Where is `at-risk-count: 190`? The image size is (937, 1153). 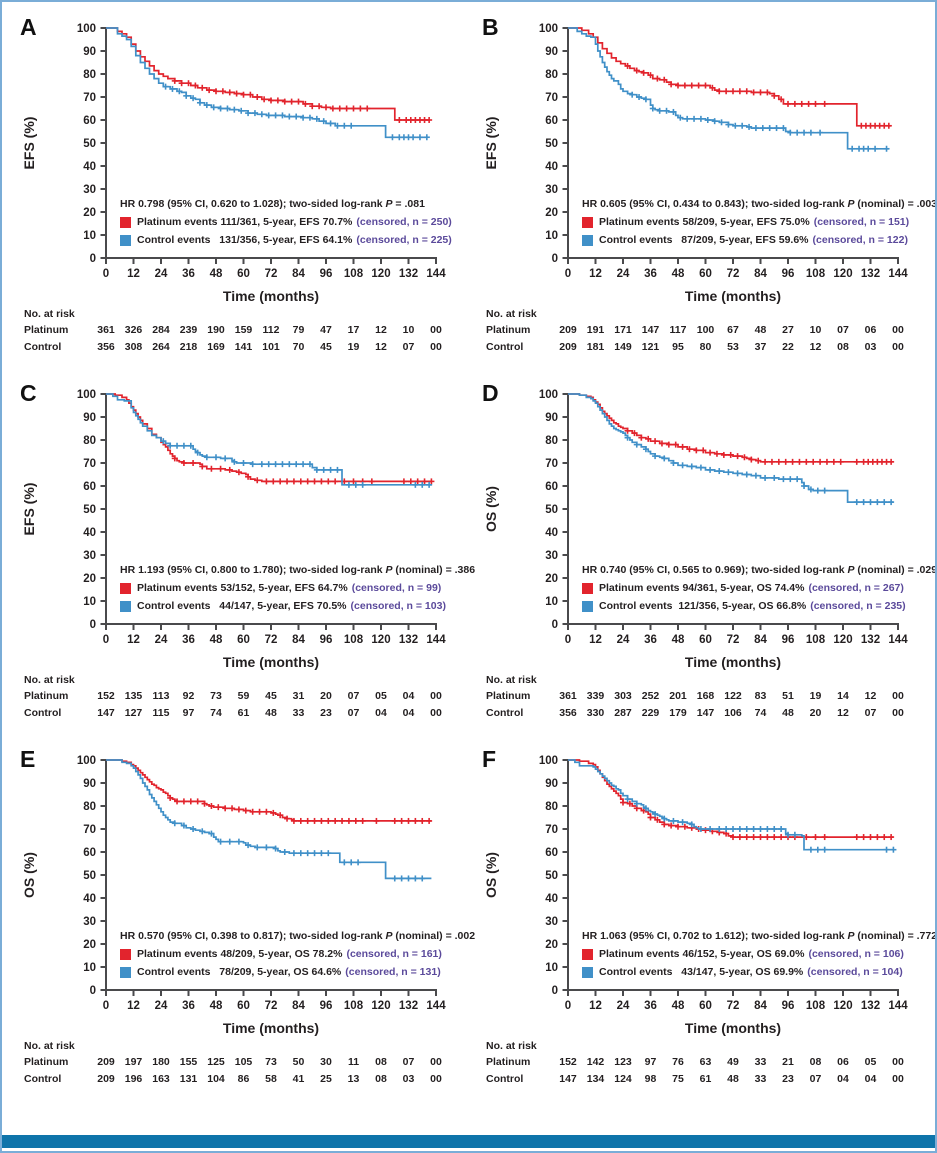
at-risk-count: 190 is located at coordinates (216, 330).